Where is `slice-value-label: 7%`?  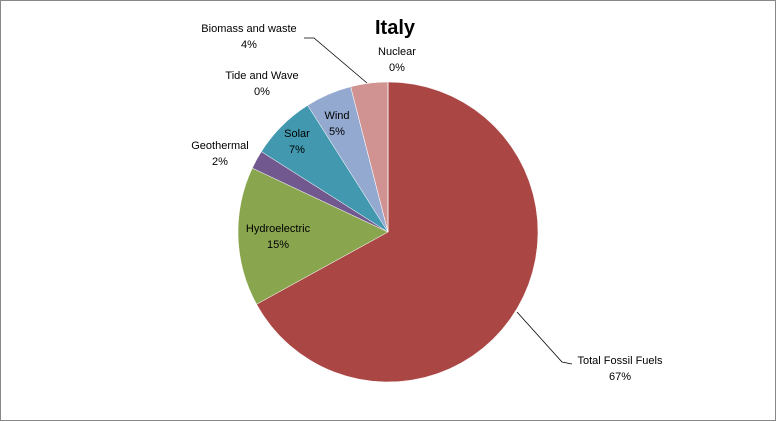 slice-value-label: 7% is located at coordinates (297, 150).